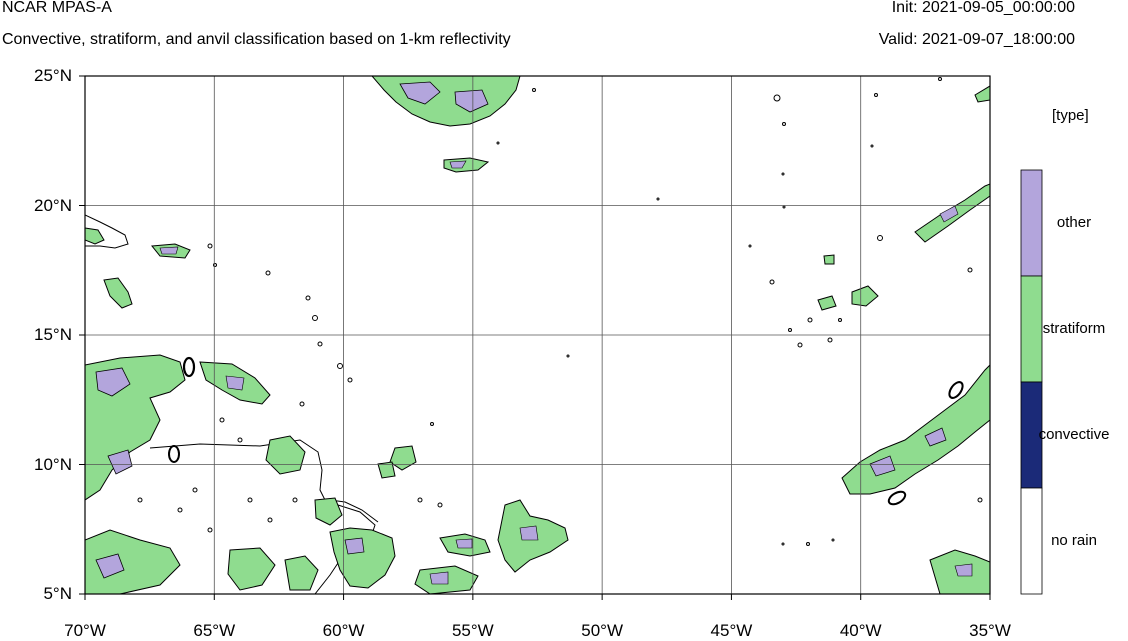 The width and height of the screenshot is (1128, 641). Describe the element at coordinates (214, 630) in the screenshot. I see `lon-tick-label: 65°W` at that location.